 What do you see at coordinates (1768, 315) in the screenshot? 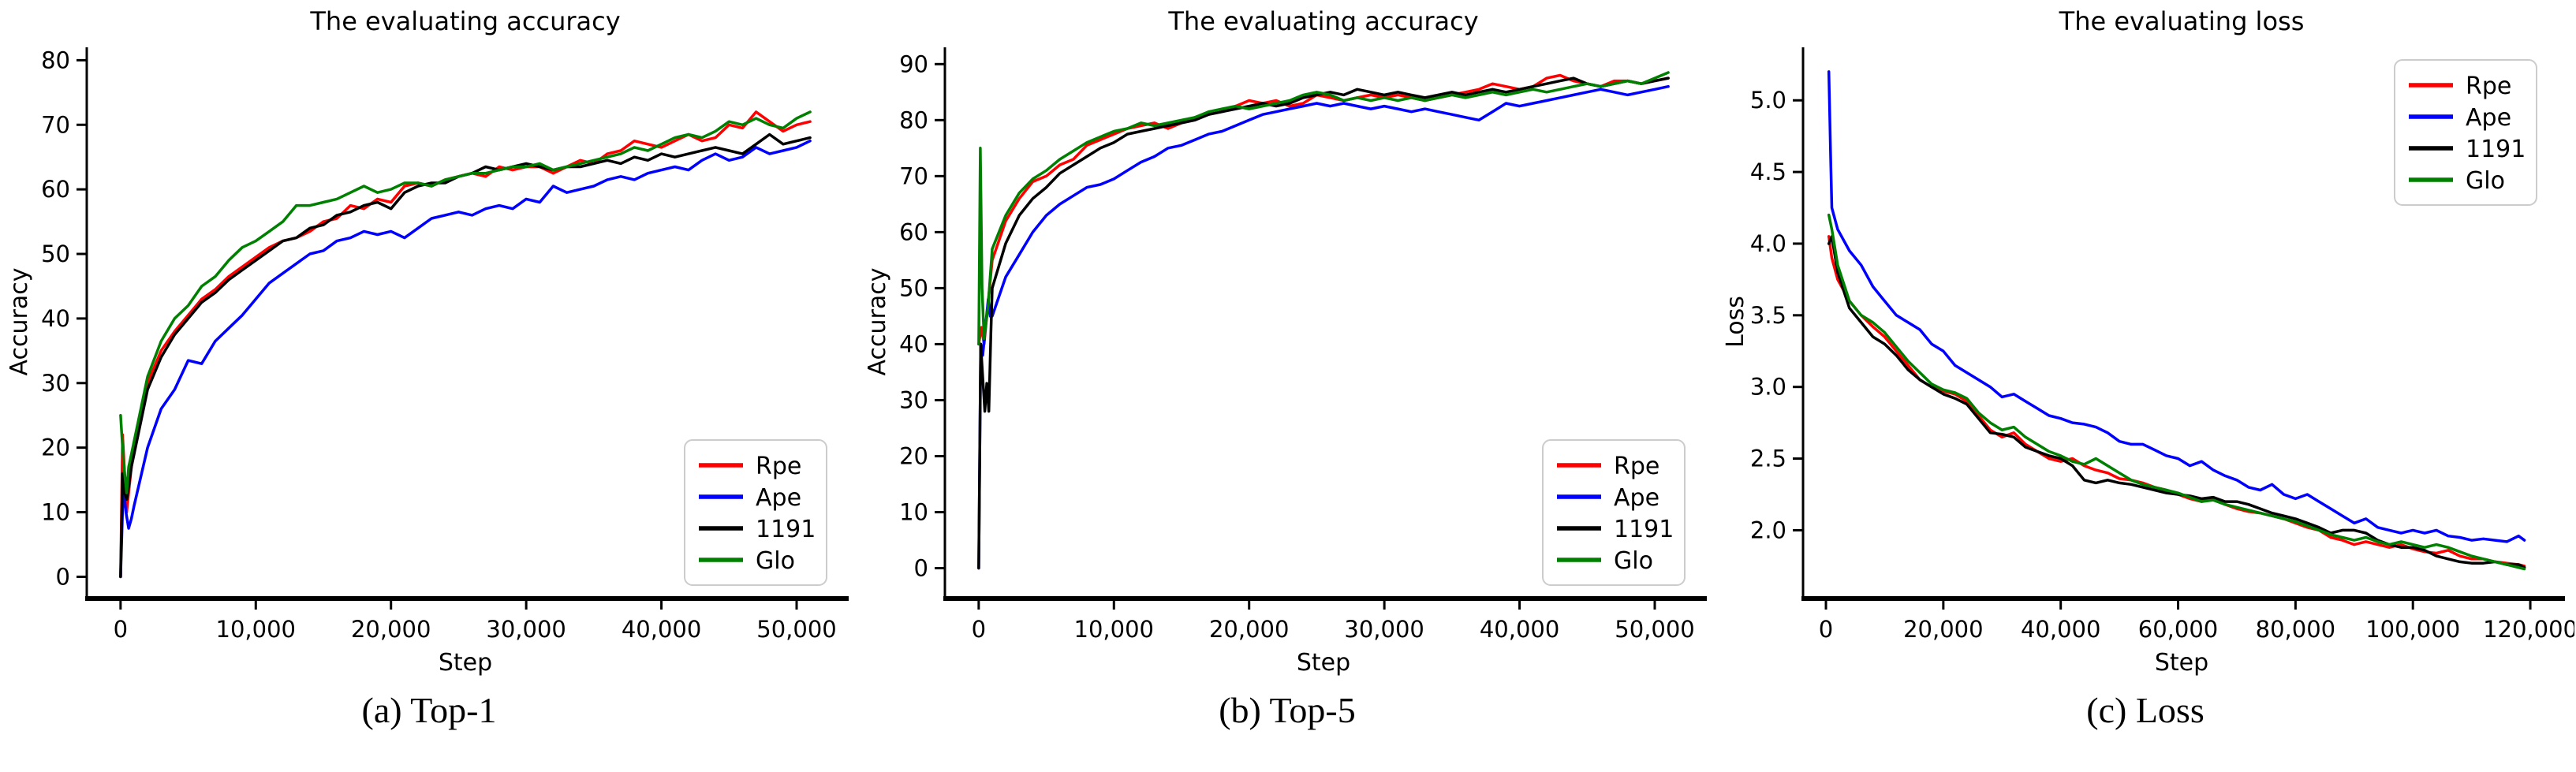
I see `y-tick-label: 3.5` at bounding box center [1768, 315].